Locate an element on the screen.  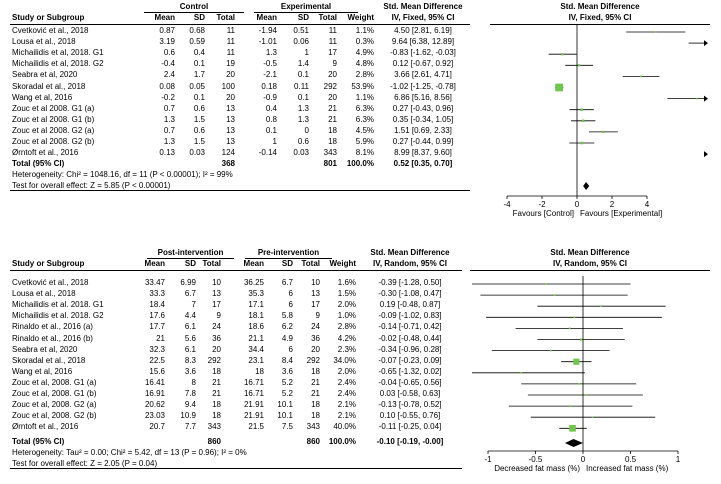
cell-sd2: 8.4 is located at coordinates (287, 360).